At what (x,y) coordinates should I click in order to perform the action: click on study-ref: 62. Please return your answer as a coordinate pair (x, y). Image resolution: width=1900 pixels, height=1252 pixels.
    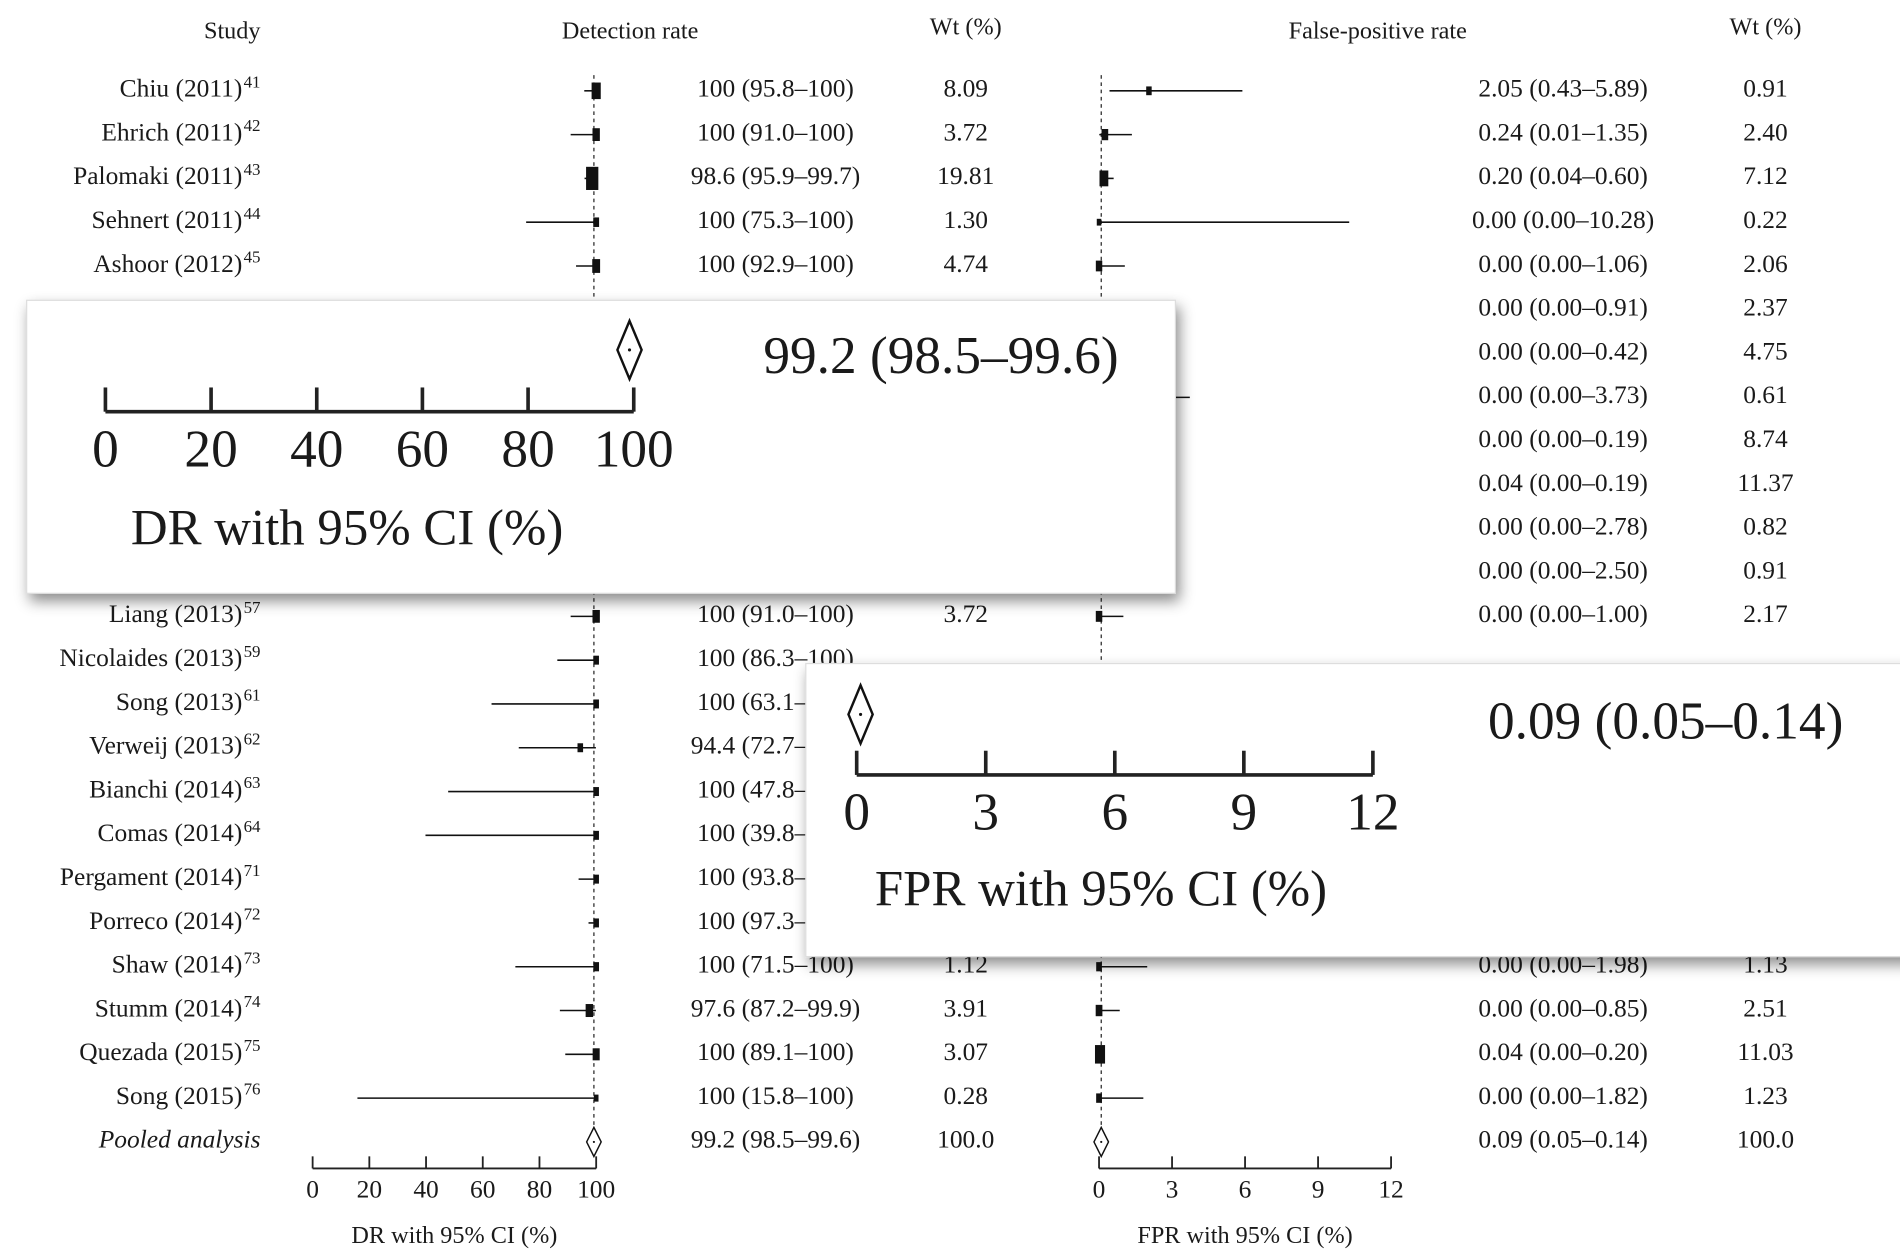
    Looking at the image, I should click on (252, 738).